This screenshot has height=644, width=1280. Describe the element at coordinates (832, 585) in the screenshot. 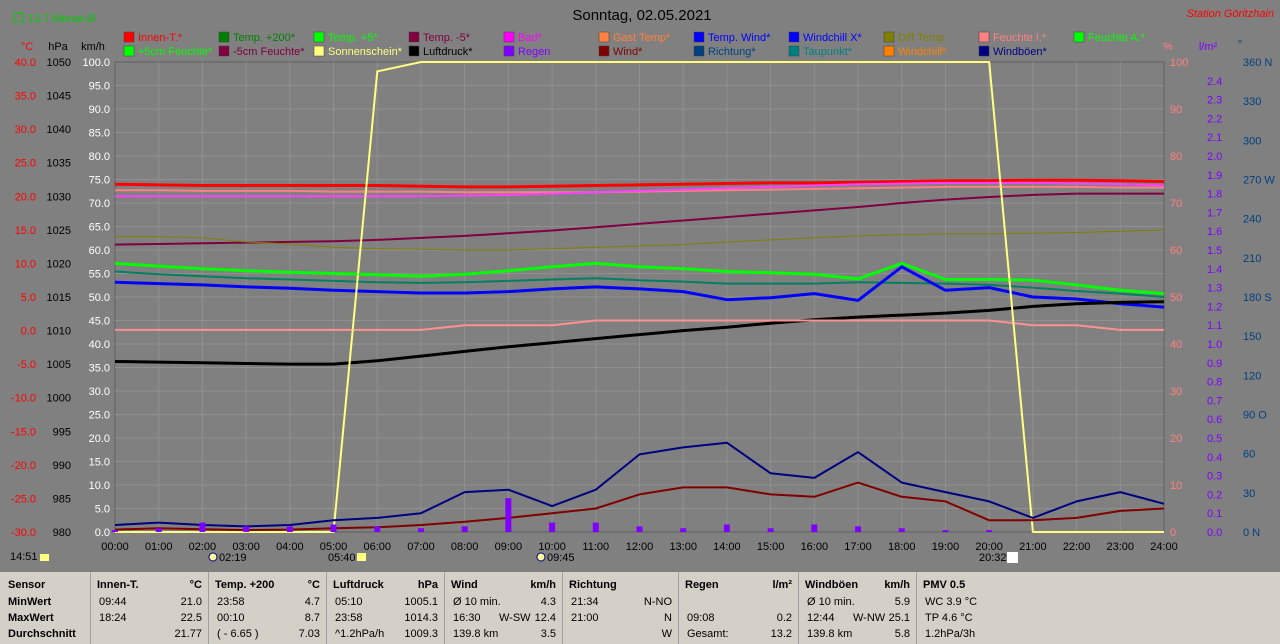

I see `stats-column-title: Windböen` at that location.